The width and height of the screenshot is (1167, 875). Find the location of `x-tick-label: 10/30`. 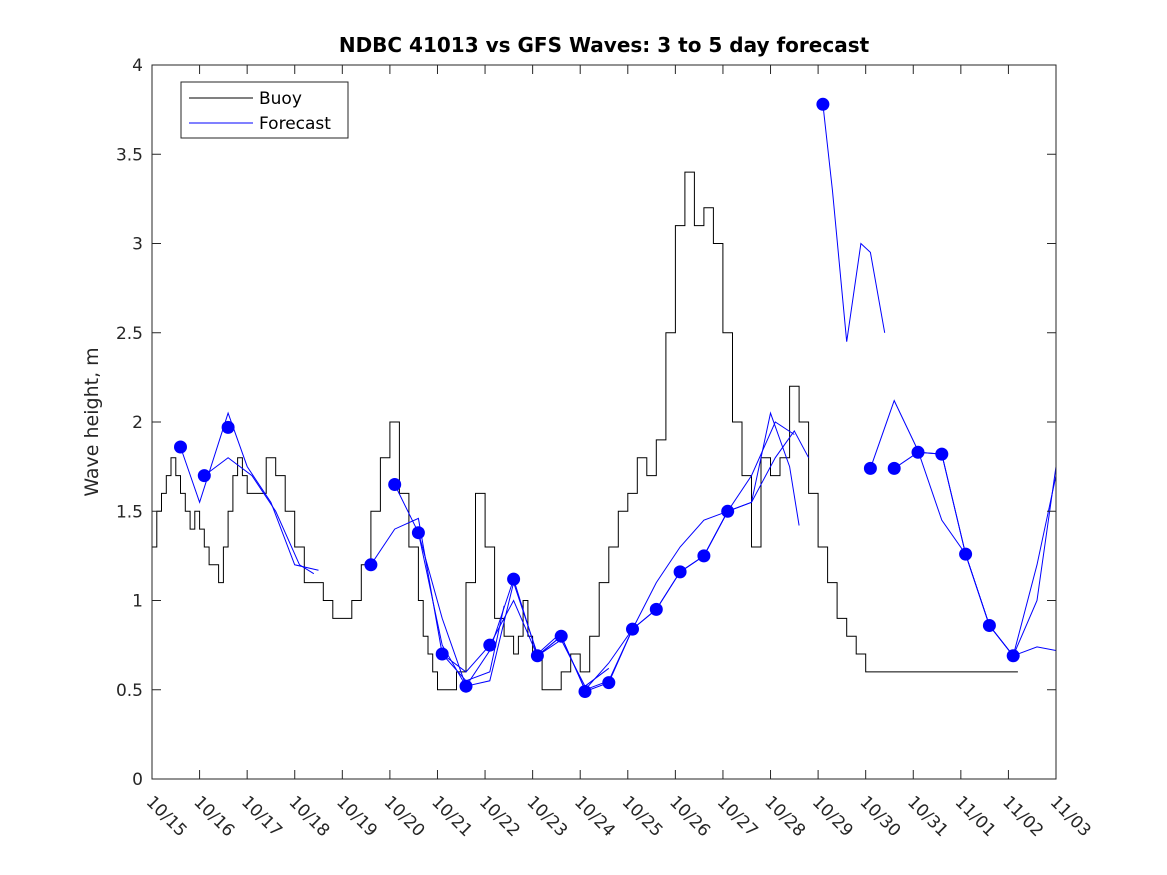

x-tick-label: 10/30 is located at coordinates (880, 816).